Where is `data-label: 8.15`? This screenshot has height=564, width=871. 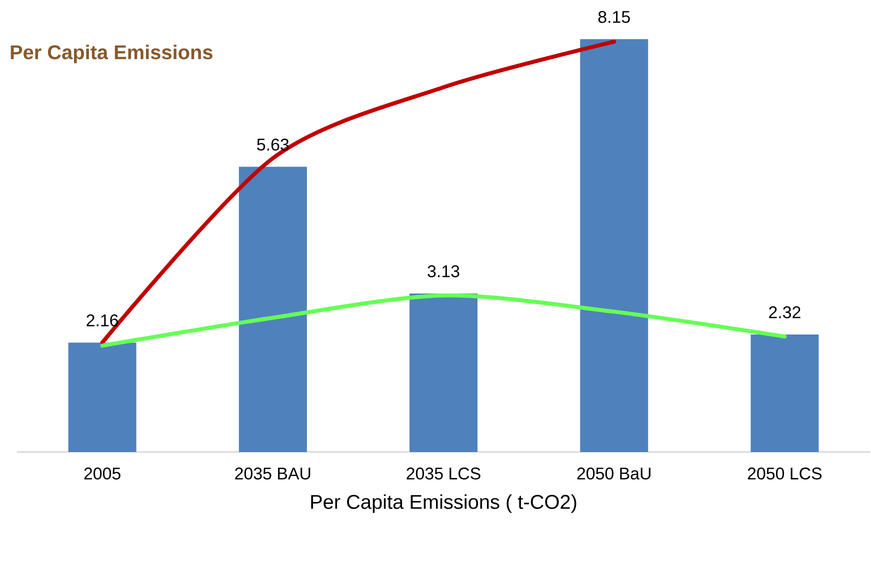
data-label: 8.15 is located at coordinates (614, 16).